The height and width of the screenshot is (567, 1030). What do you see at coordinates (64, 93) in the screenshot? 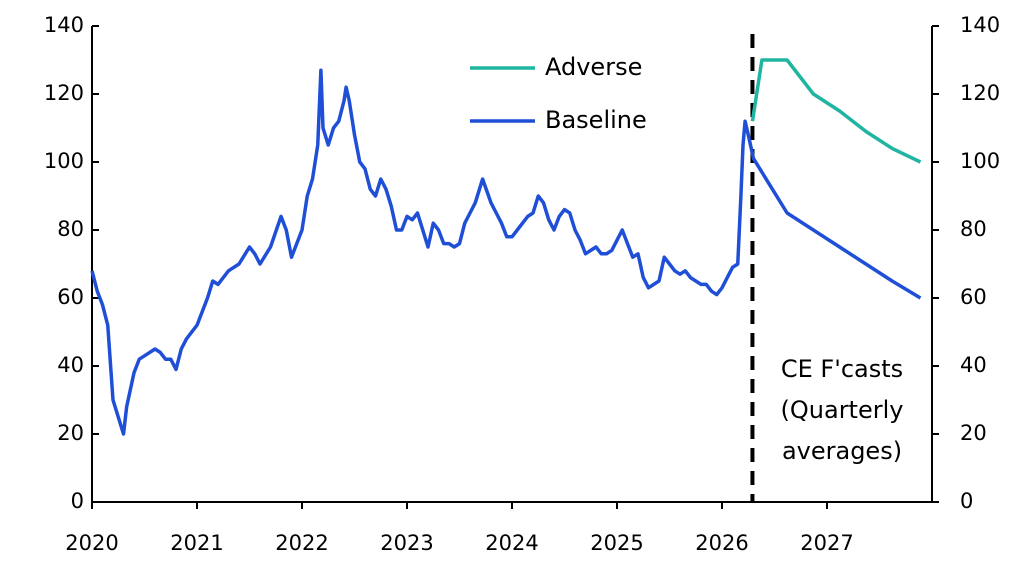
I see `y-tick-label: 120` at bounding box center [64, 93].